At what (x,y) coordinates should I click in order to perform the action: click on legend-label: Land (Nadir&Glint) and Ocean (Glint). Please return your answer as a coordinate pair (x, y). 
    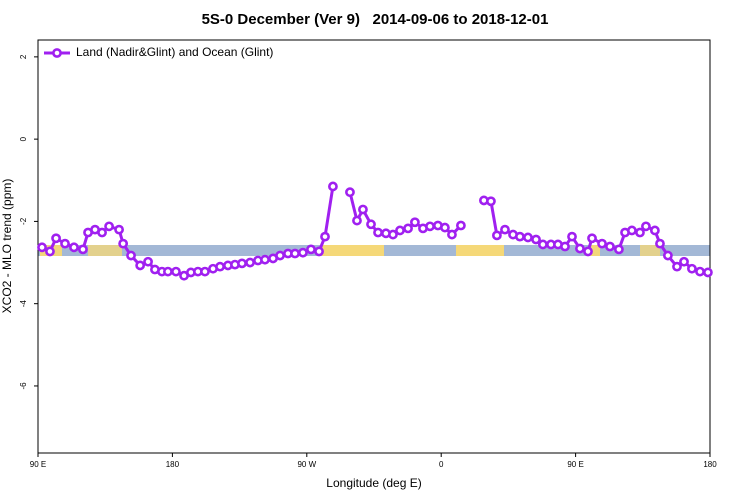
    Looking at the image, I should click on (174, 52).